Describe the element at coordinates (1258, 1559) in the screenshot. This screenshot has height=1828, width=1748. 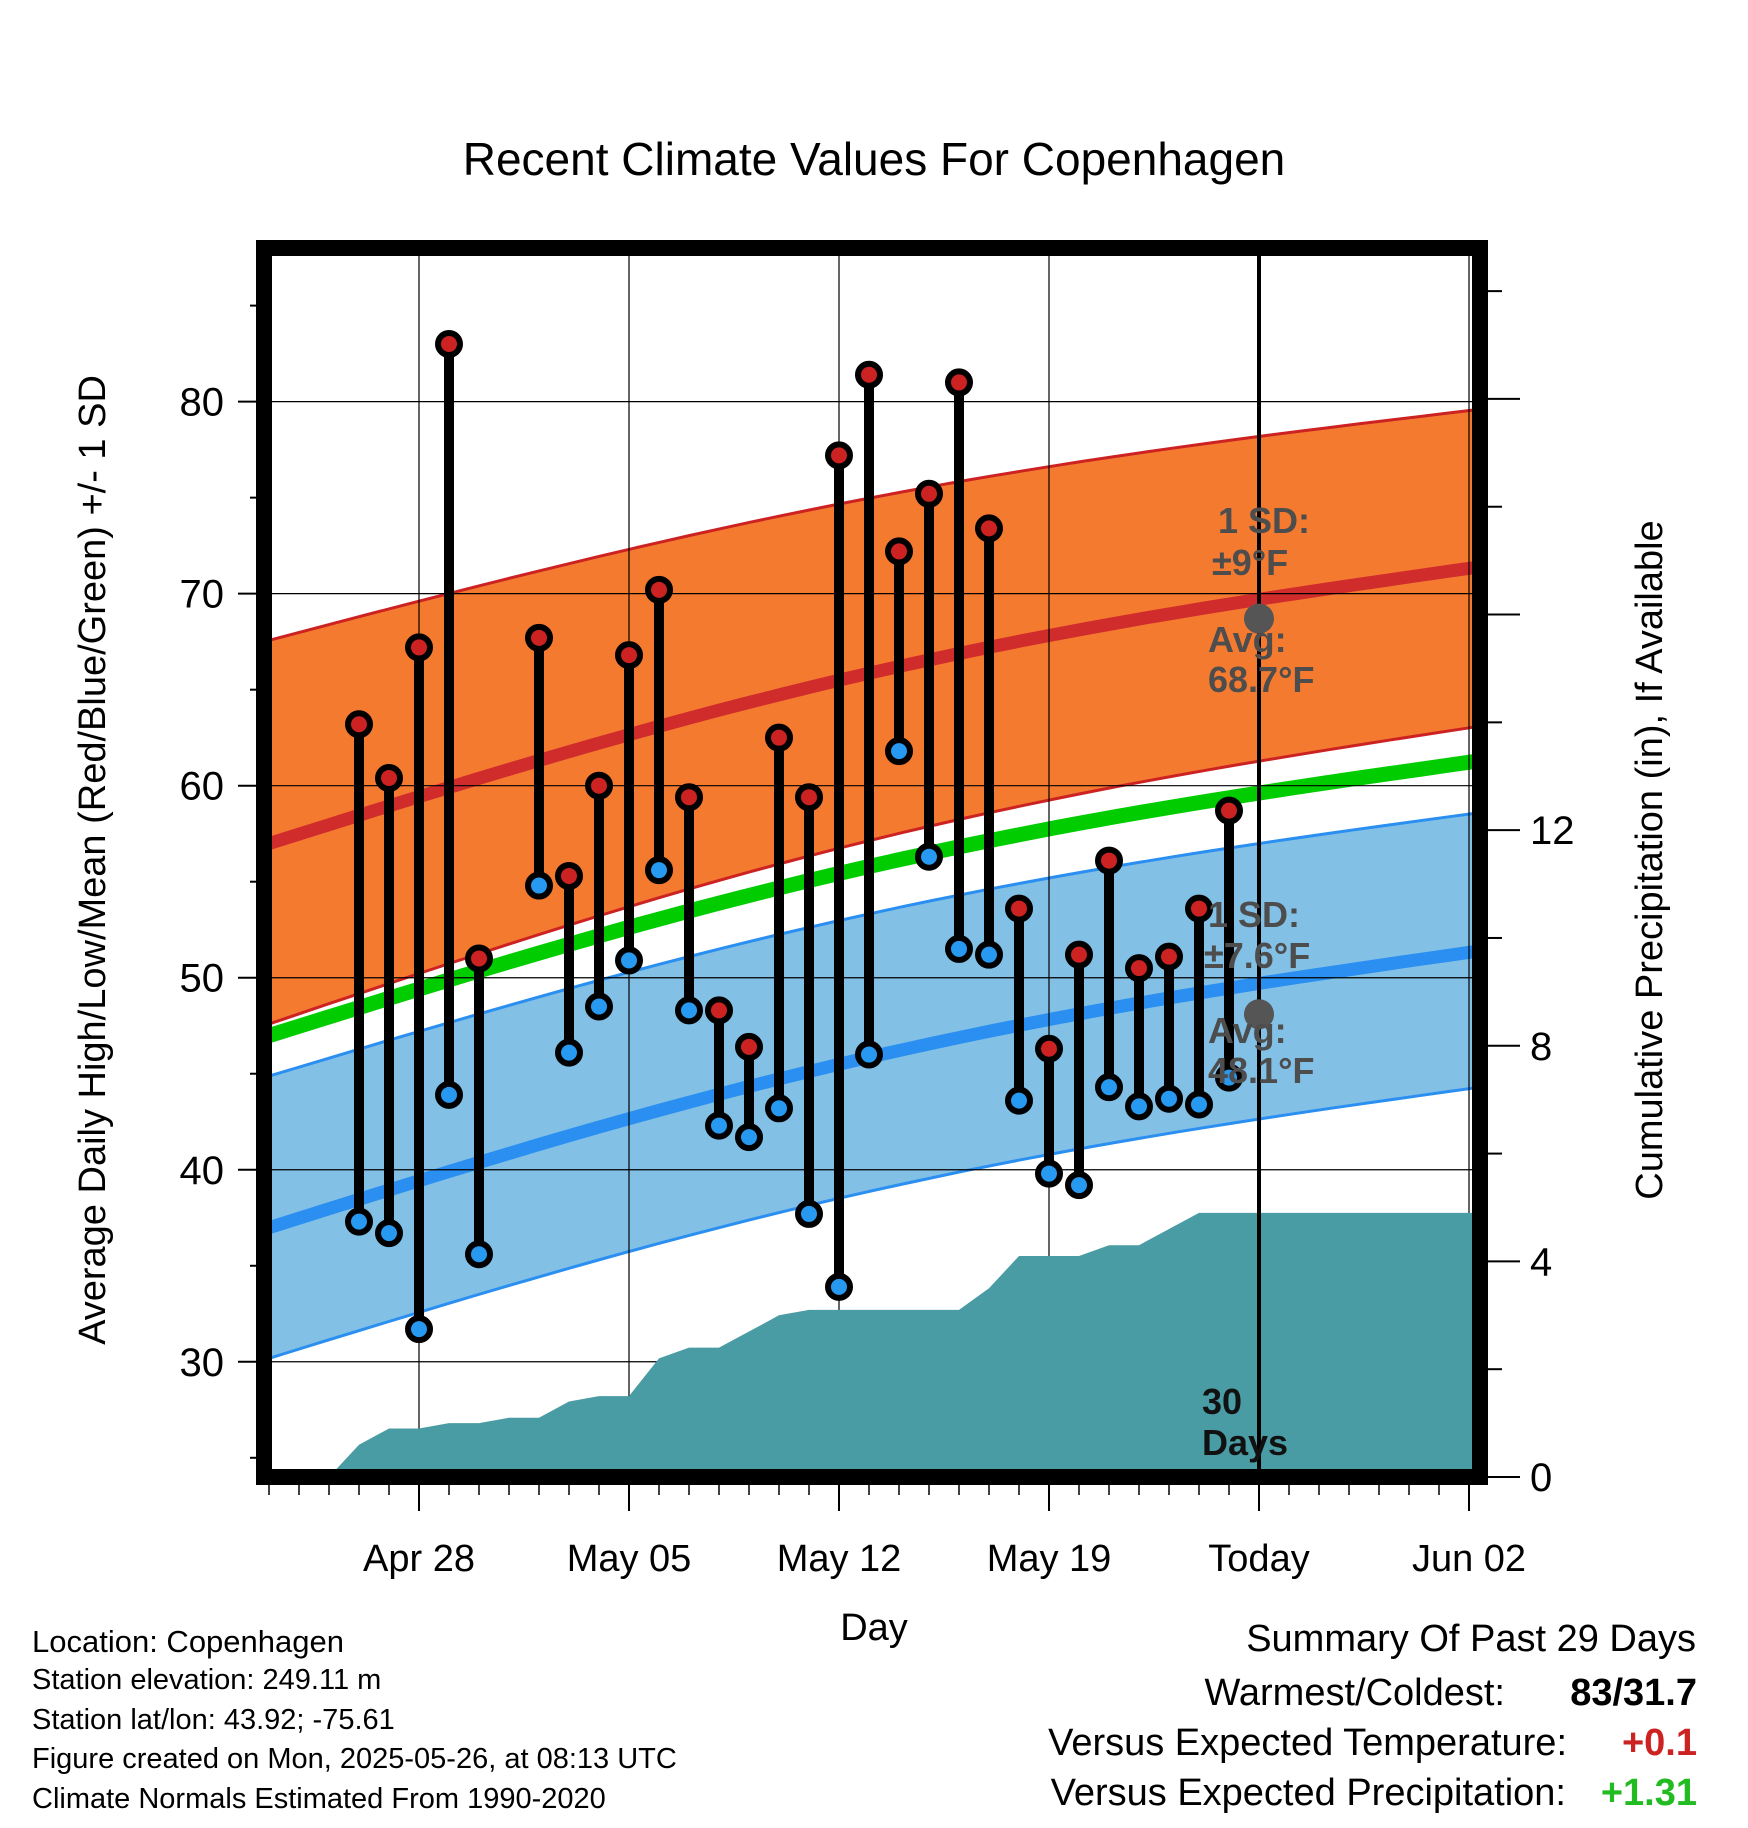
I see `x-tick-label: Today` at that location.